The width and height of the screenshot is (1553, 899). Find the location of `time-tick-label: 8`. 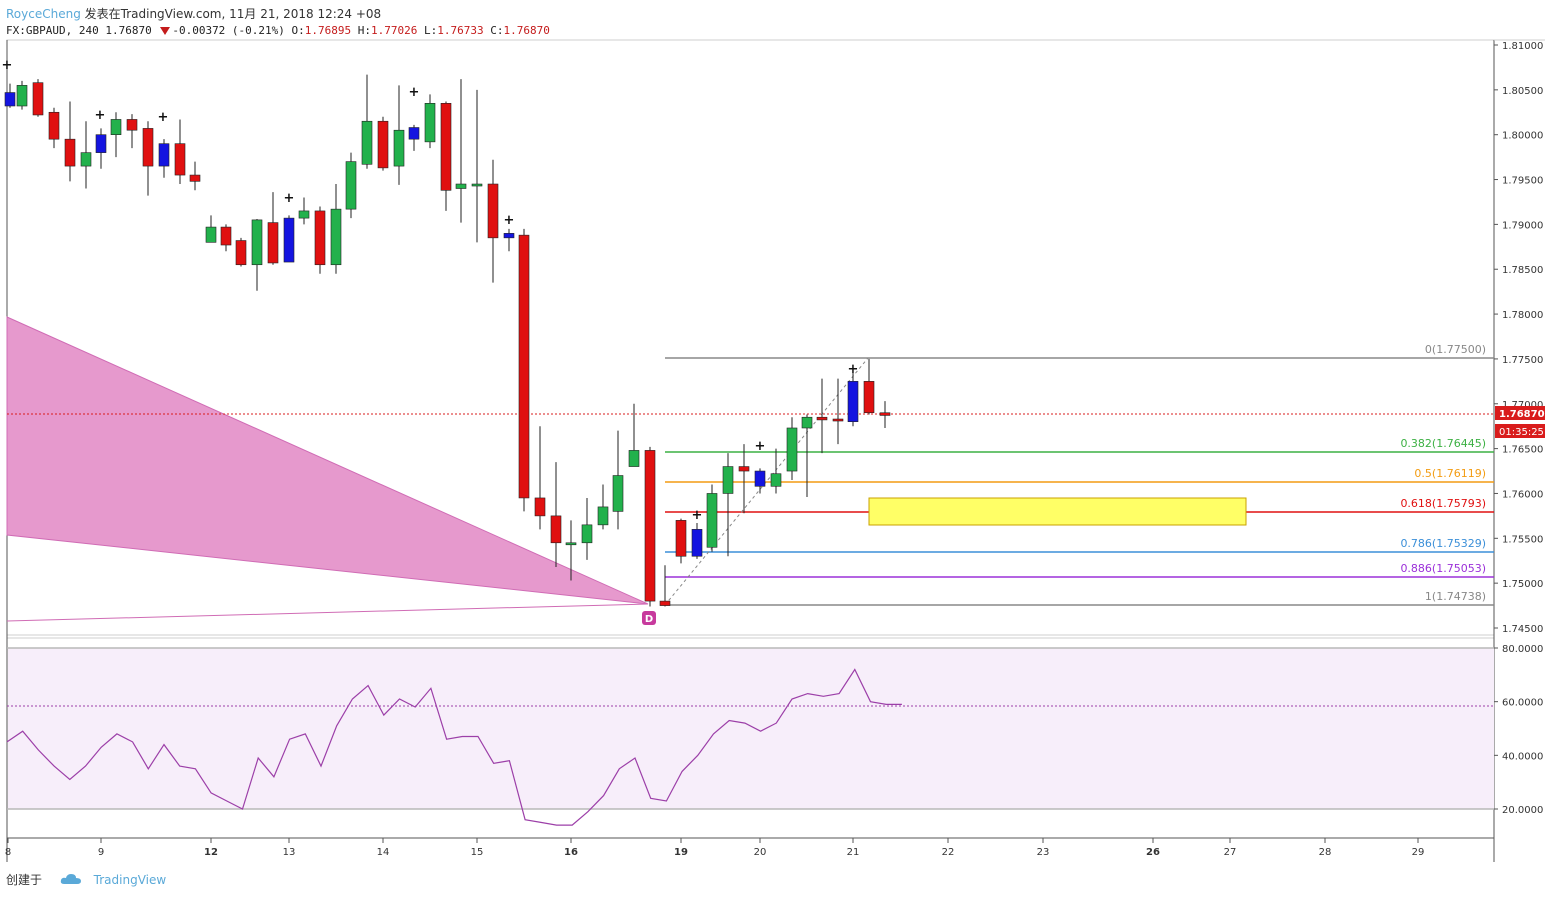

time-tick-label: 8 is located at coordinates (8, 852).